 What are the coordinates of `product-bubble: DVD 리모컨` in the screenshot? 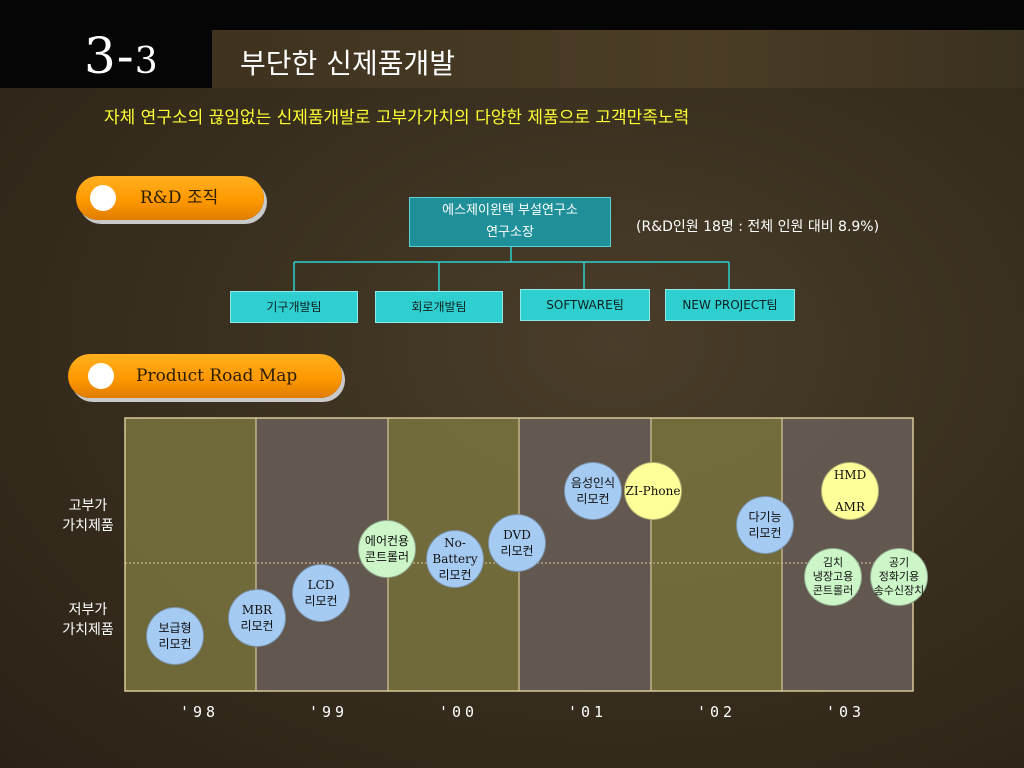 It's located at (517, 543).